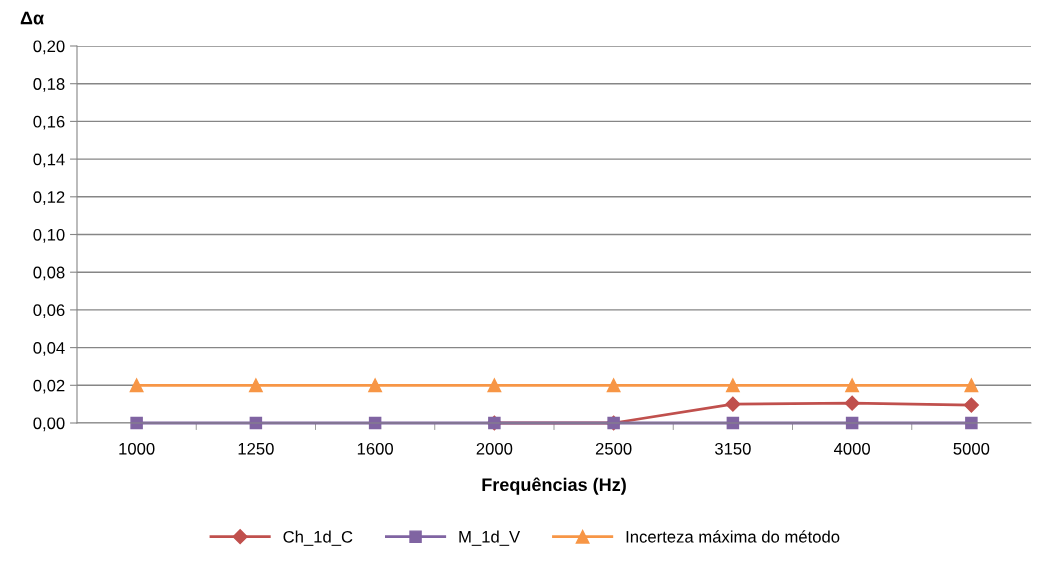 The width and height of the screenshot is (1051, 561). Describe the element at coordinates (49, 349) in the screenshot. I see `y-tick-label: 0,04` at that location.